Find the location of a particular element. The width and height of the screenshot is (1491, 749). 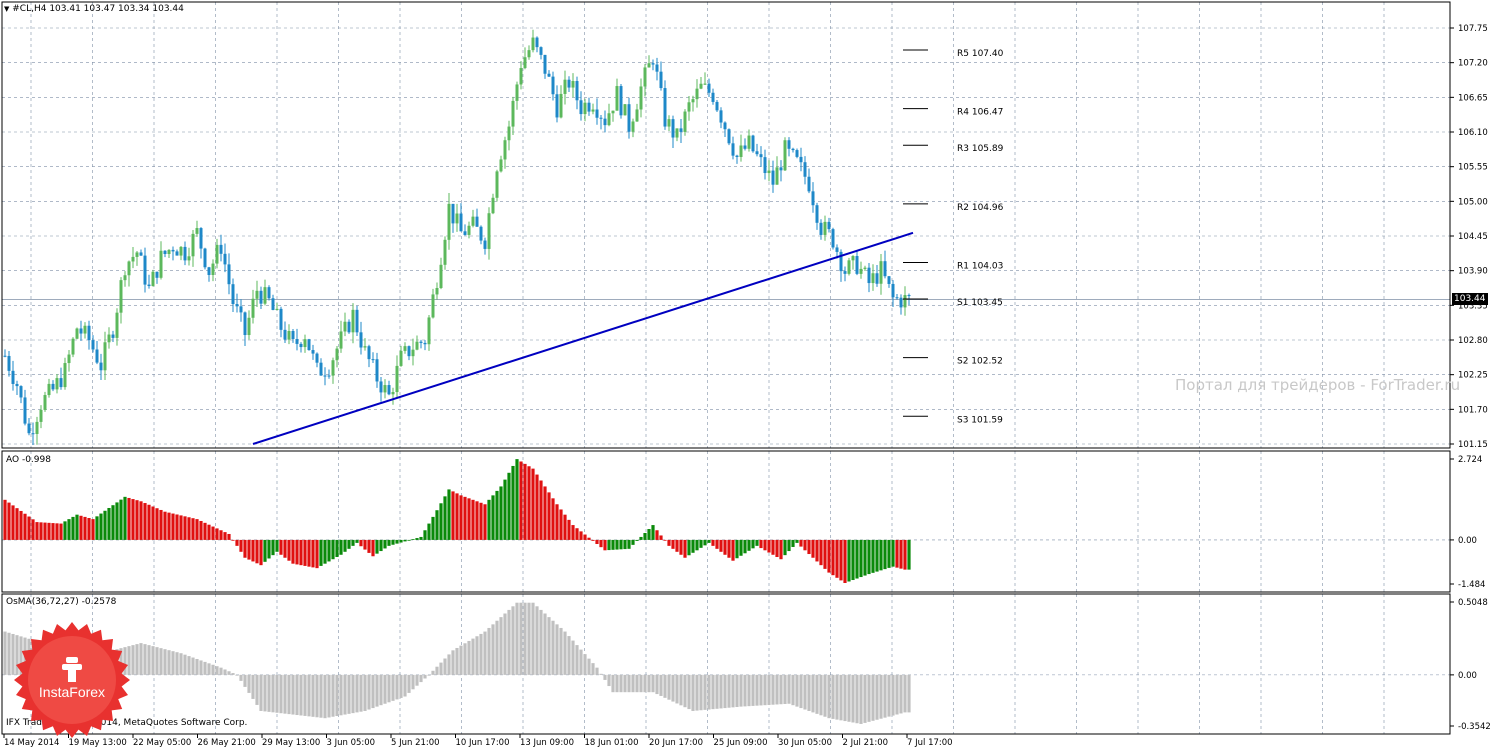

y-tick-label: 101.15 is located at coordinates (1473, 445).